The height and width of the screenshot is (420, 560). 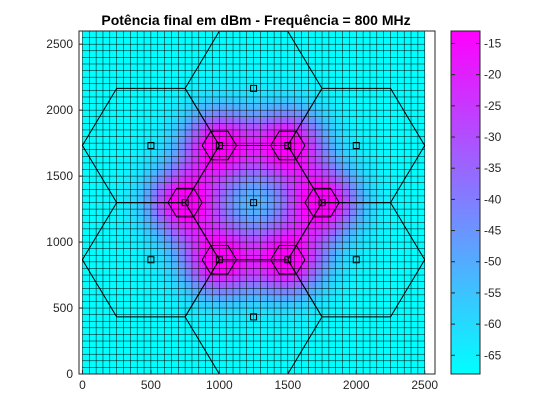 I want to click on colorbar-tick-label: -45, so click(x=493, y=231).